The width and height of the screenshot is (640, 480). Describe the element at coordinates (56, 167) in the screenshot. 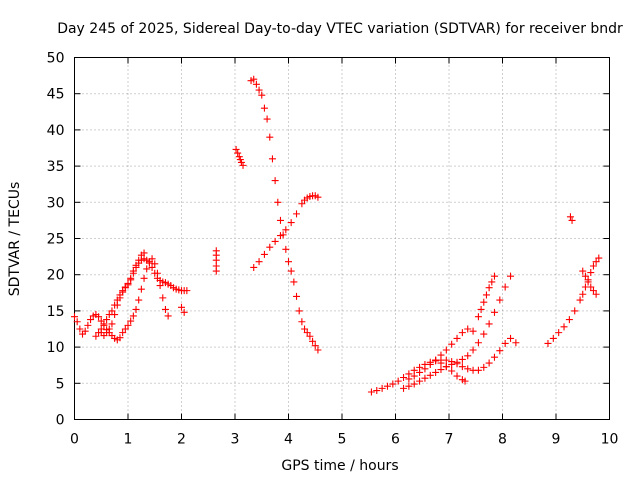

I see `y-tick-label: 35` at that location.